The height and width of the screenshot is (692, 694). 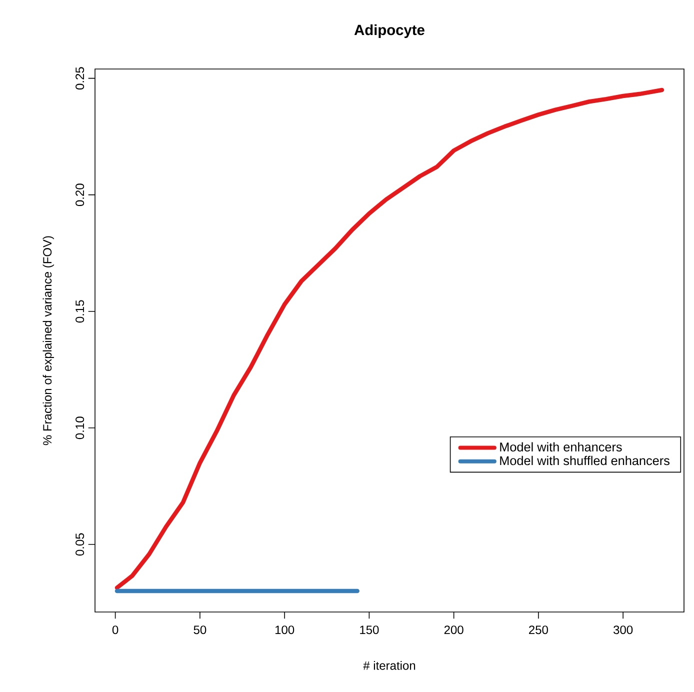 I want to click on x-tick-label: 150, so click(x=369, y=630).